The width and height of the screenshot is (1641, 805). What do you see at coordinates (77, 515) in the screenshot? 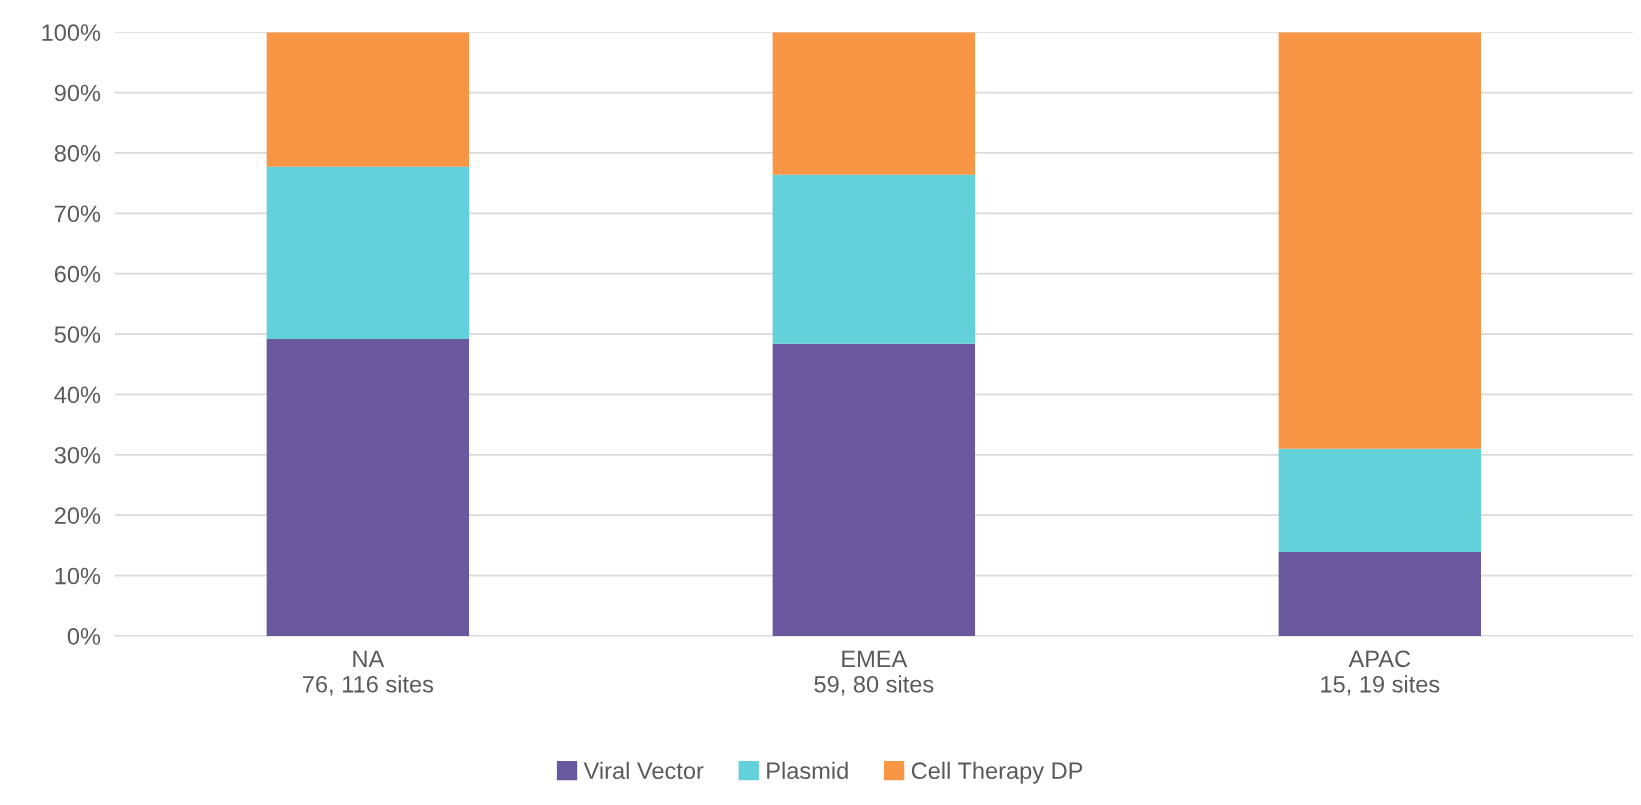
I see `y-tick-label: 20%` at bounding box center [77, 515].